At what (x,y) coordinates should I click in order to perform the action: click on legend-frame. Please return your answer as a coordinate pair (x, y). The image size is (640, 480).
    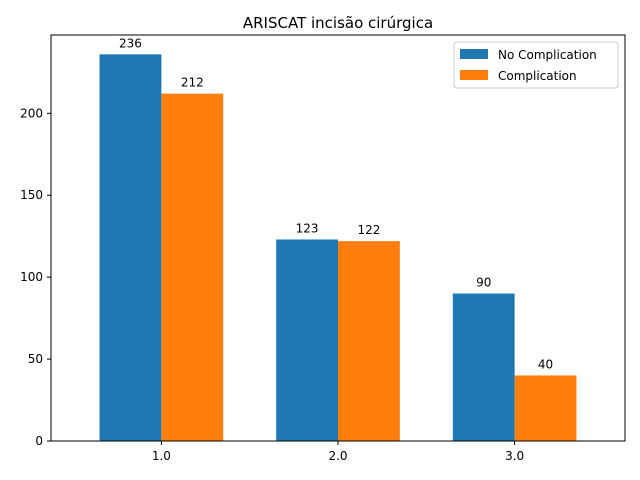
    Looking at the image, I should click on (536, 65).